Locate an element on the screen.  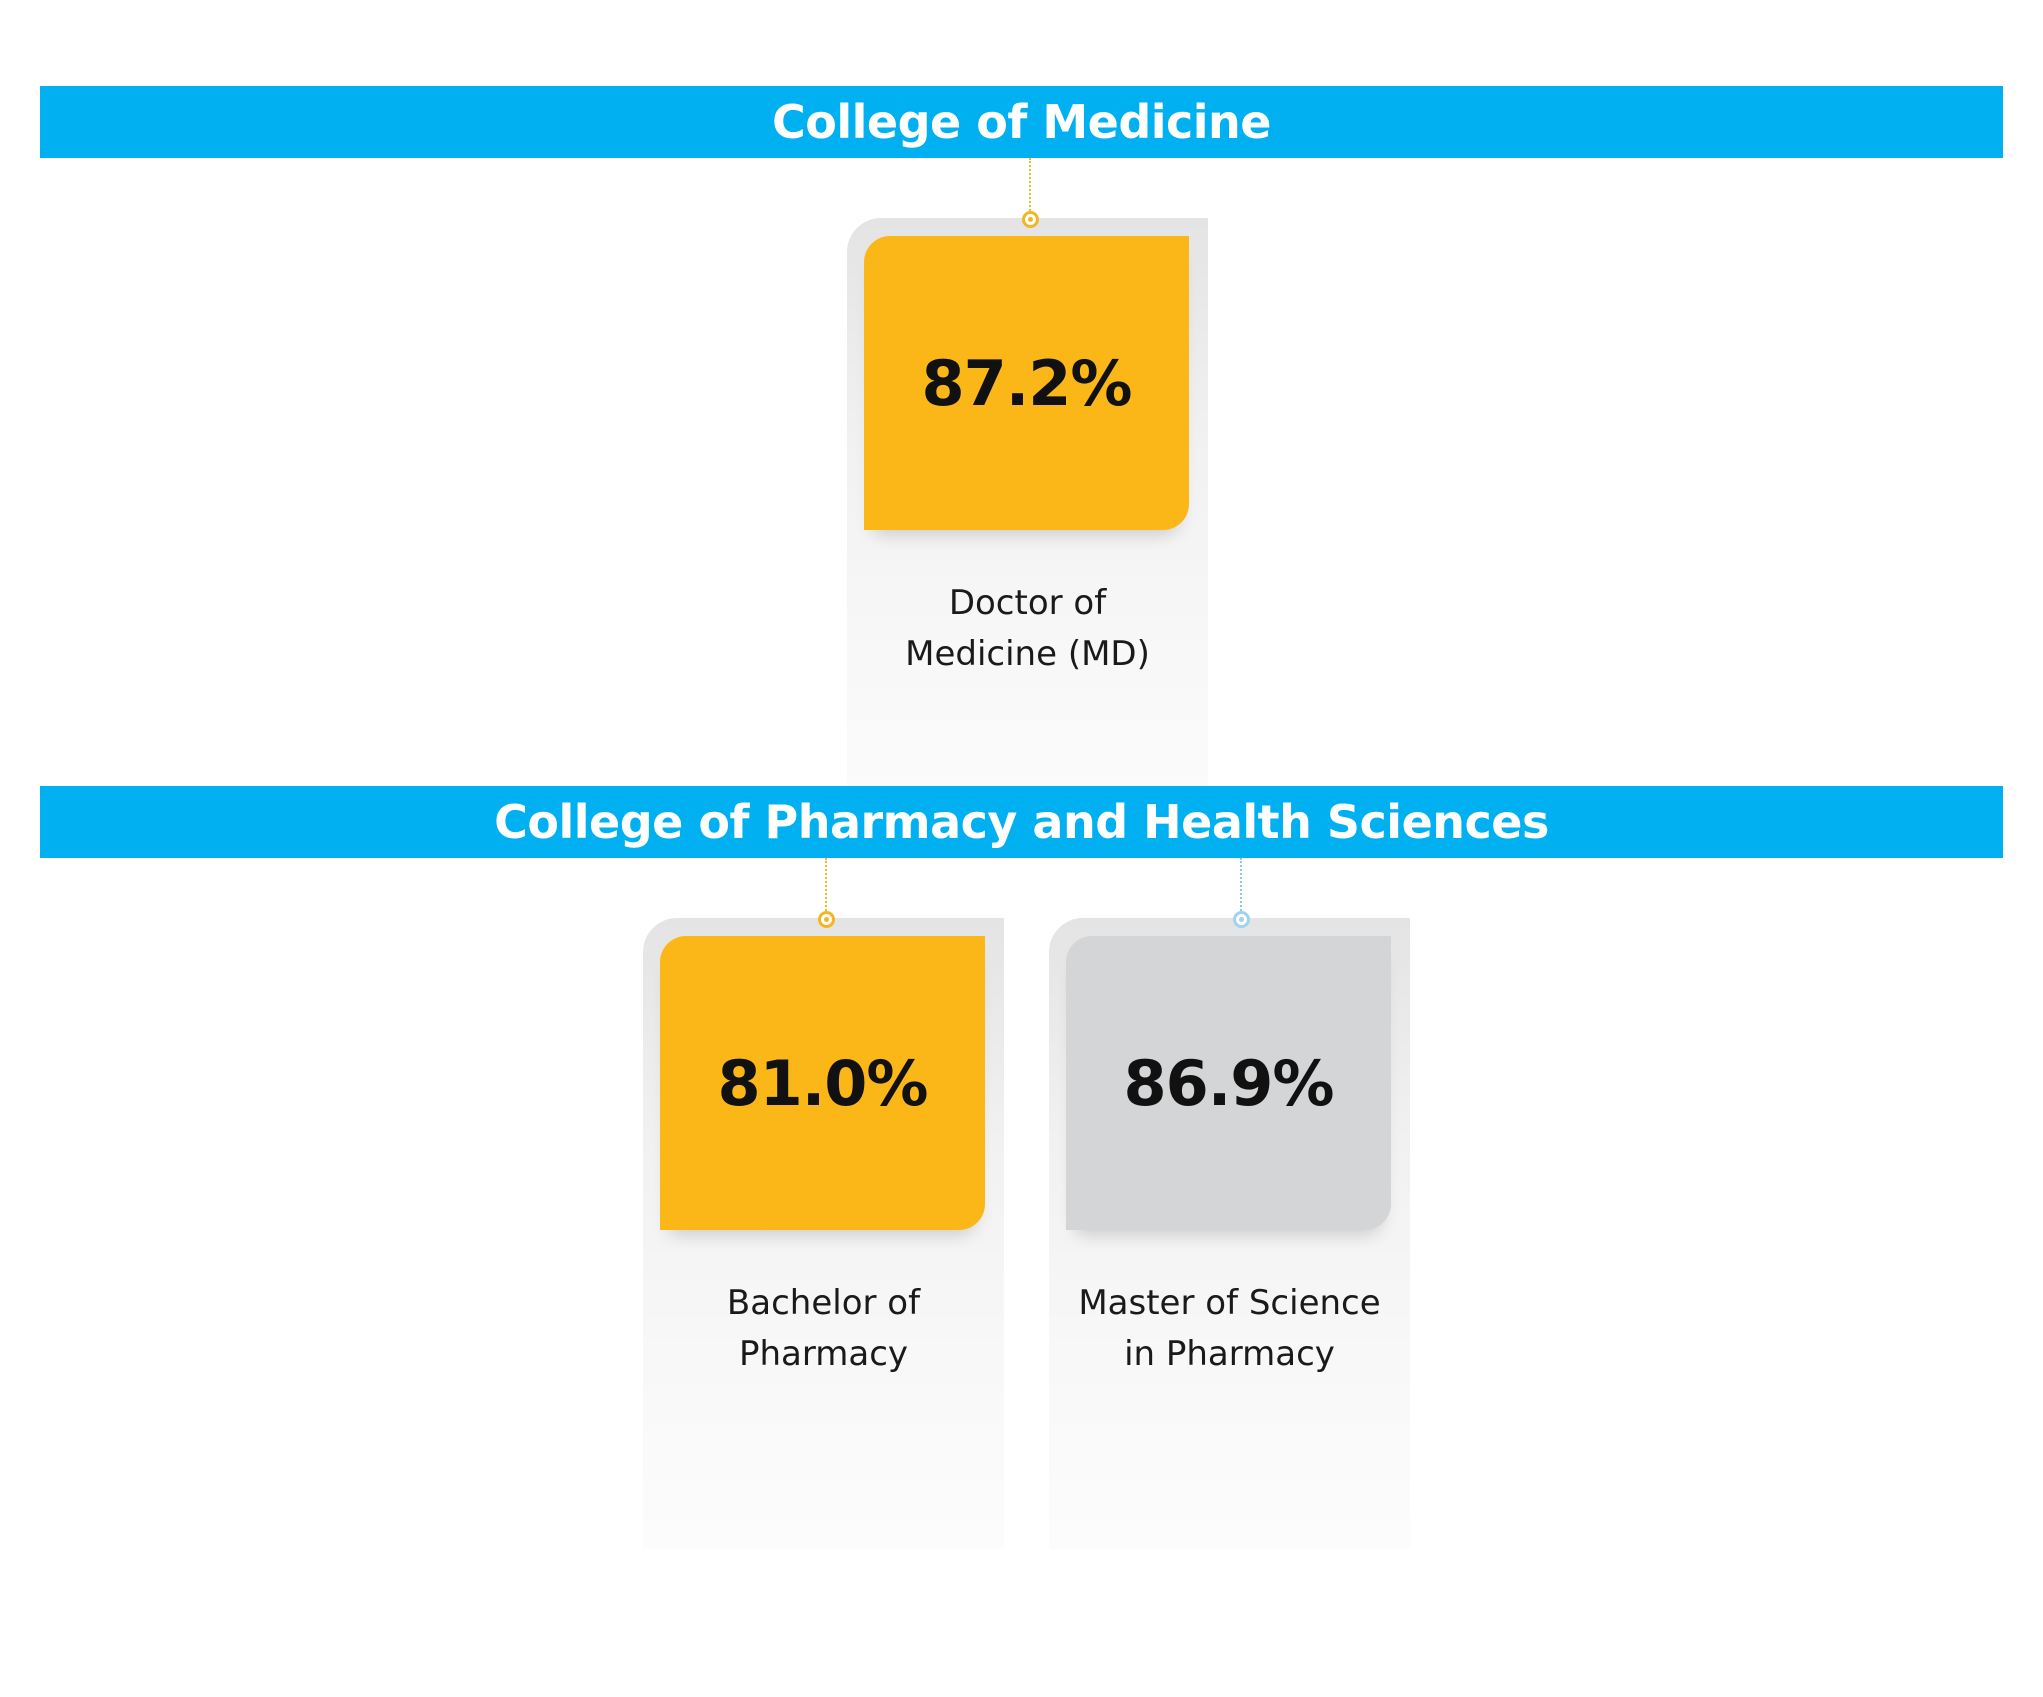
section-banner-medicine: College of Medicine is located at coordinates (1021, 122).